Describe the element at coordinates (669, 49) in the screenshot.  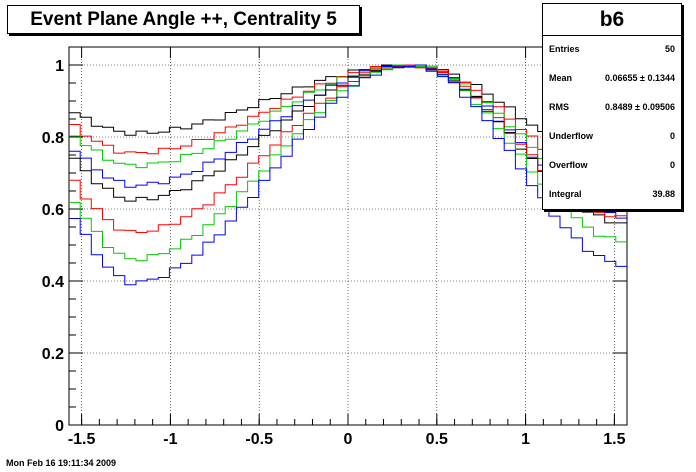
I see `stat-value: 50` at that location.